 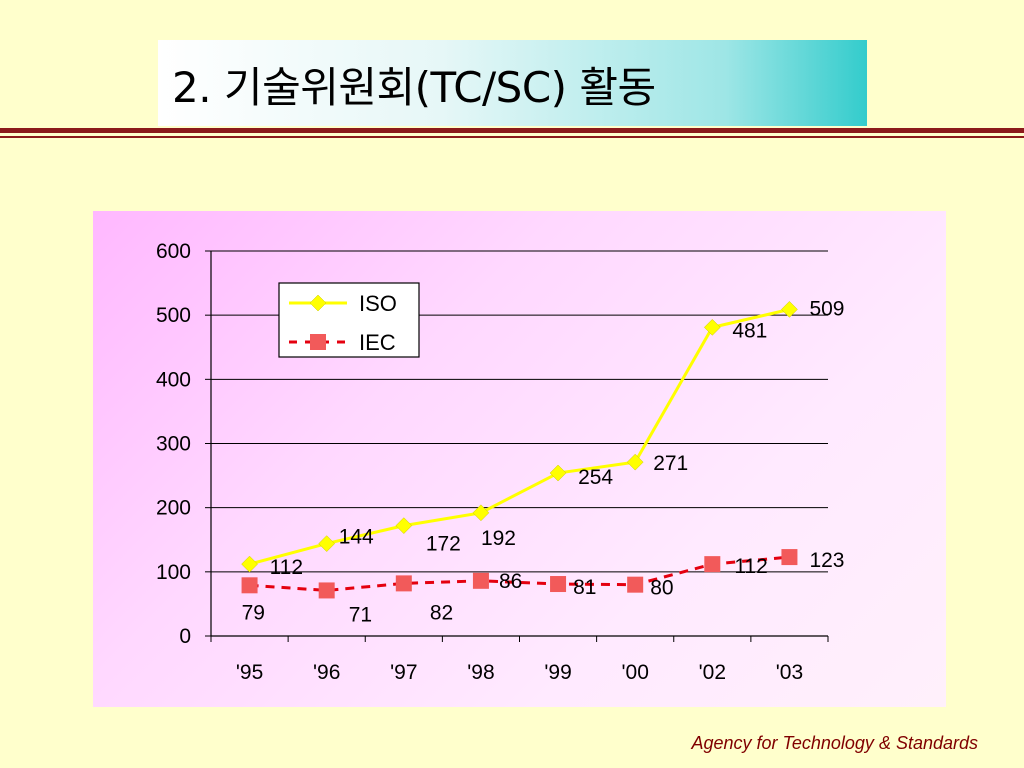 What do you see at coordinates (360, 614) in the screenshot?
I see `iec-data-label: 71` at bounding box center [360, 614].